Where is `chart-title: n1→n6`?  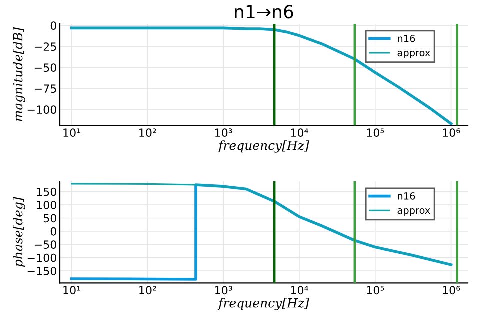
chart-title: n1→n6 is located at coordinates (264, 12).